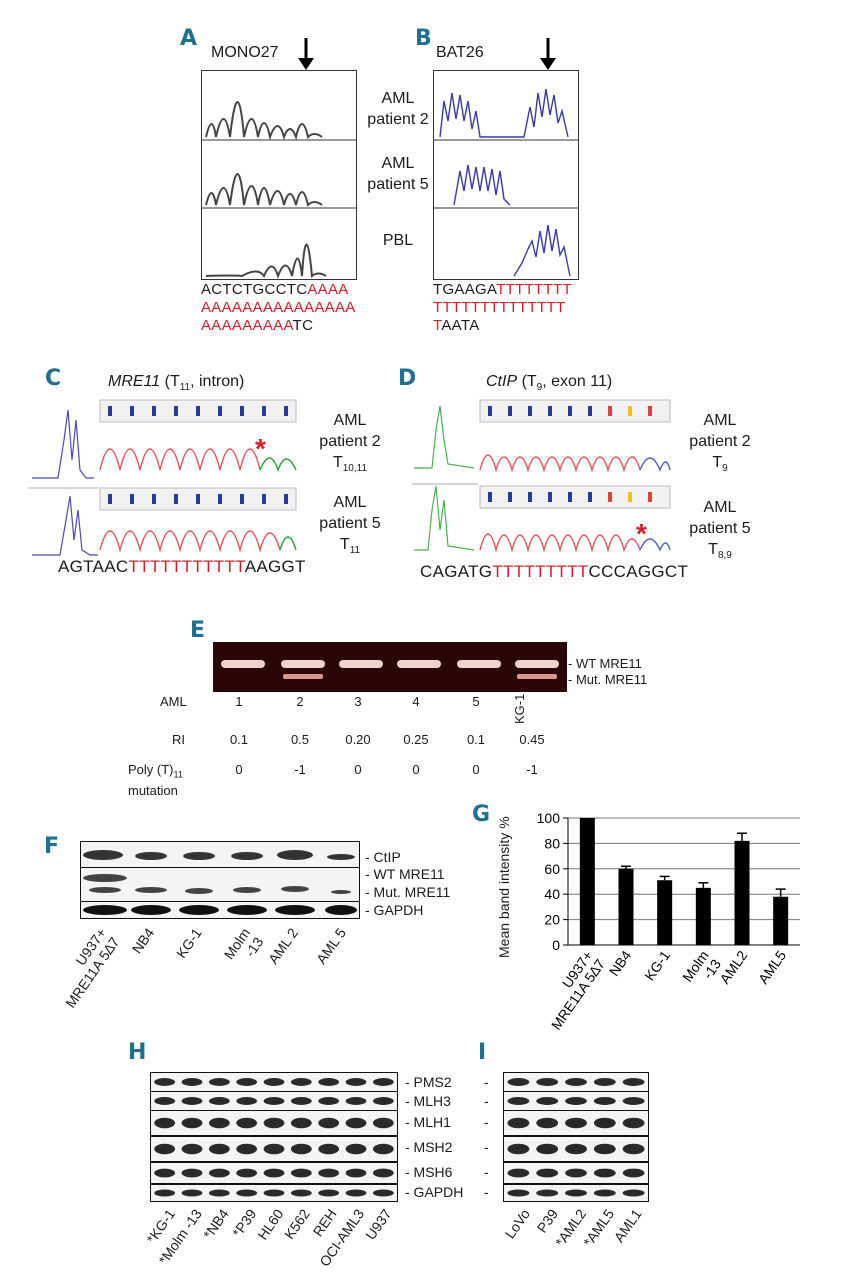 Image resolution: width=851 pixels, height=1280 pixels. I want to click on panel-e-lane-2: 2, so click(300, 701).